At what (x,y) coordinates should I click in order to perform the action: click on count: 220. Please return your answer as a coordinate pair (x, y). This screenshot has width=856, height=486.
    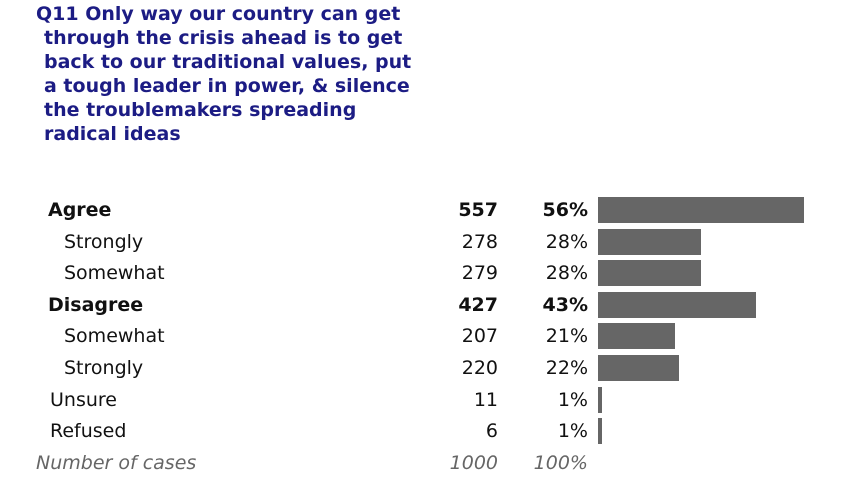
    Looking at the image, I should click on (479, 368).